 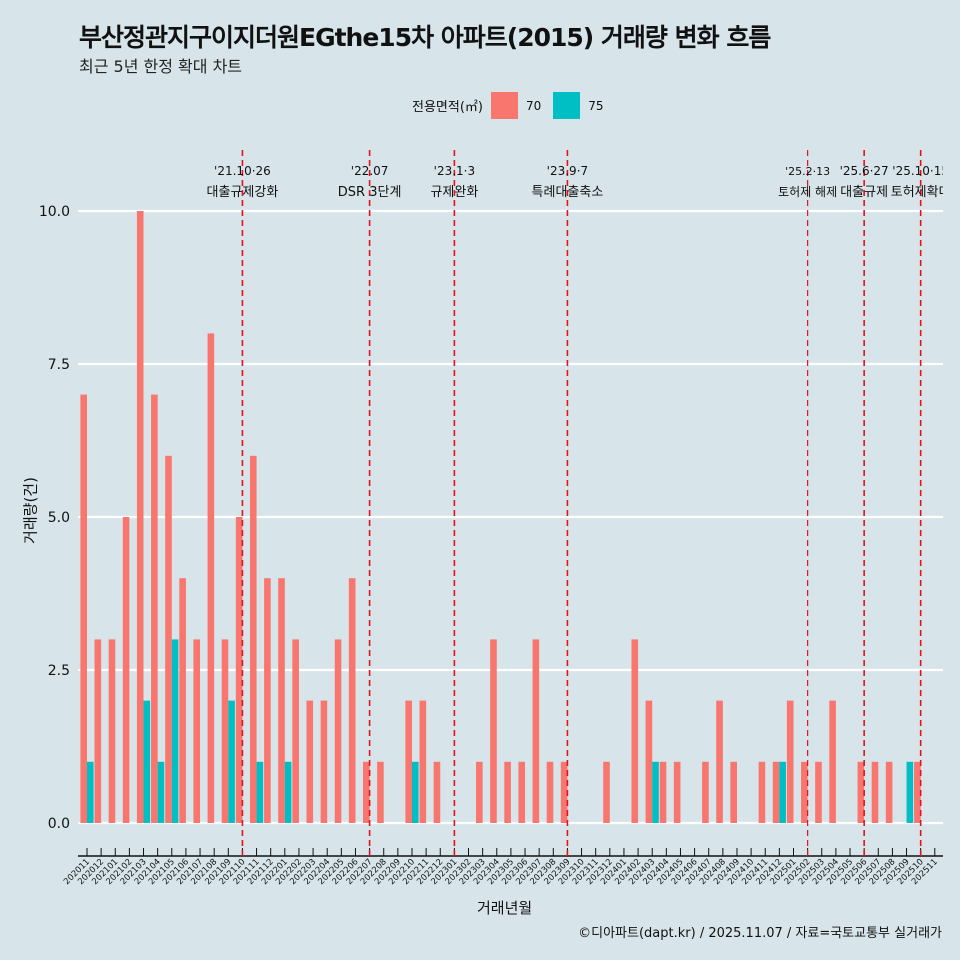 I want to click on y-tick-label: 7.5, so click(x=59, y=365).